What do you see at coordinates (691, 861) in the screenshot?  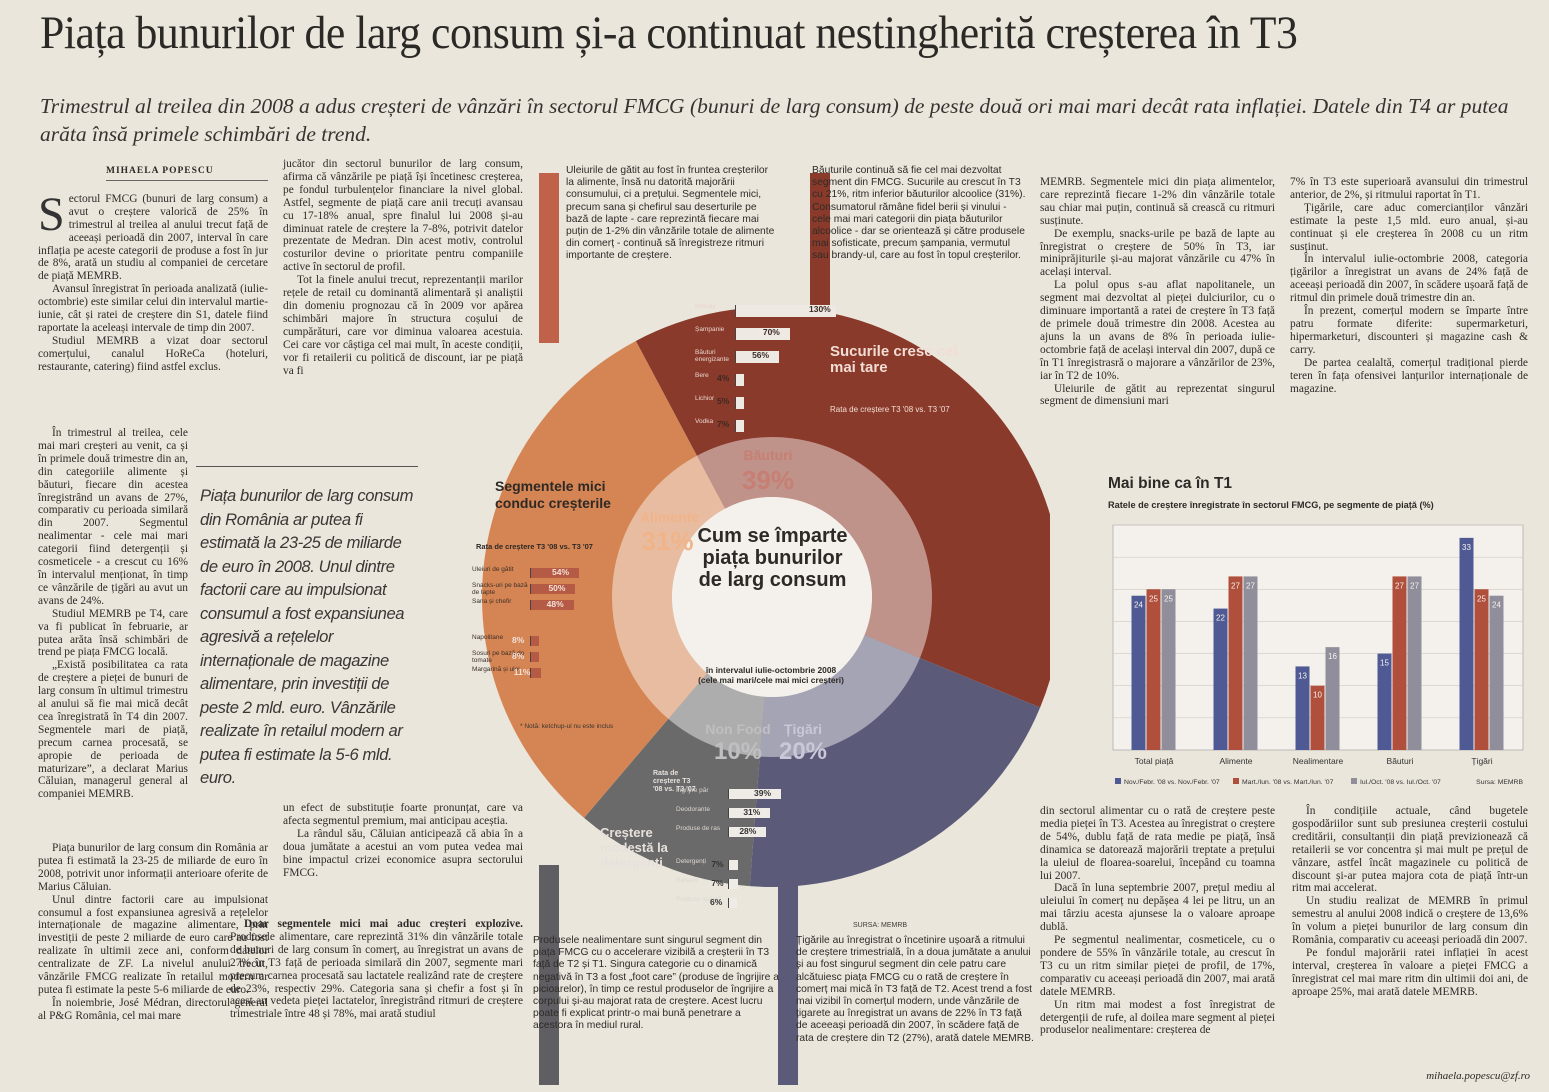 I see `panel-row-label: Detergenți` at bounding box center [691, 861].